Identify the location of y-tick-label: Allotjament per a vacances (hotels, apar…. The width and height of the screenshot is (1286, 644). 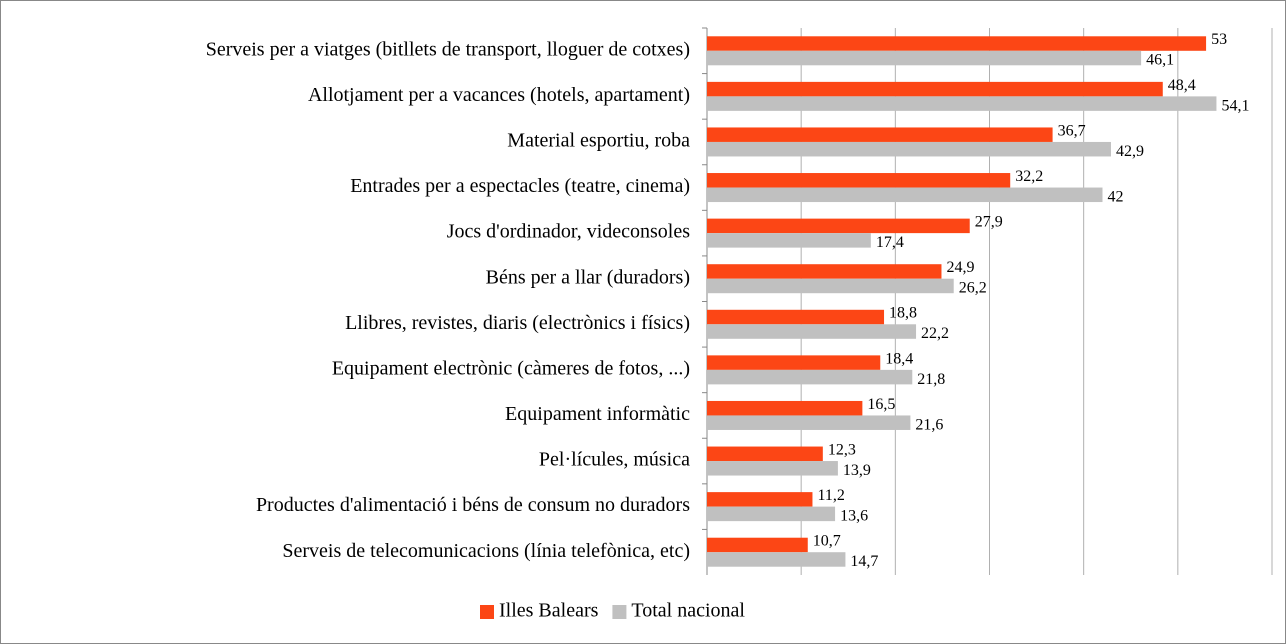
(499, 95).